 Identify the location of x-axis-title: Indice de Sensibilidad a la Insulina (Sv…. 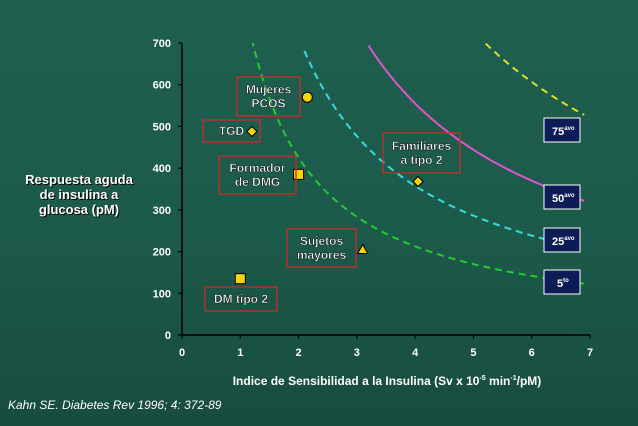
(387, 381).